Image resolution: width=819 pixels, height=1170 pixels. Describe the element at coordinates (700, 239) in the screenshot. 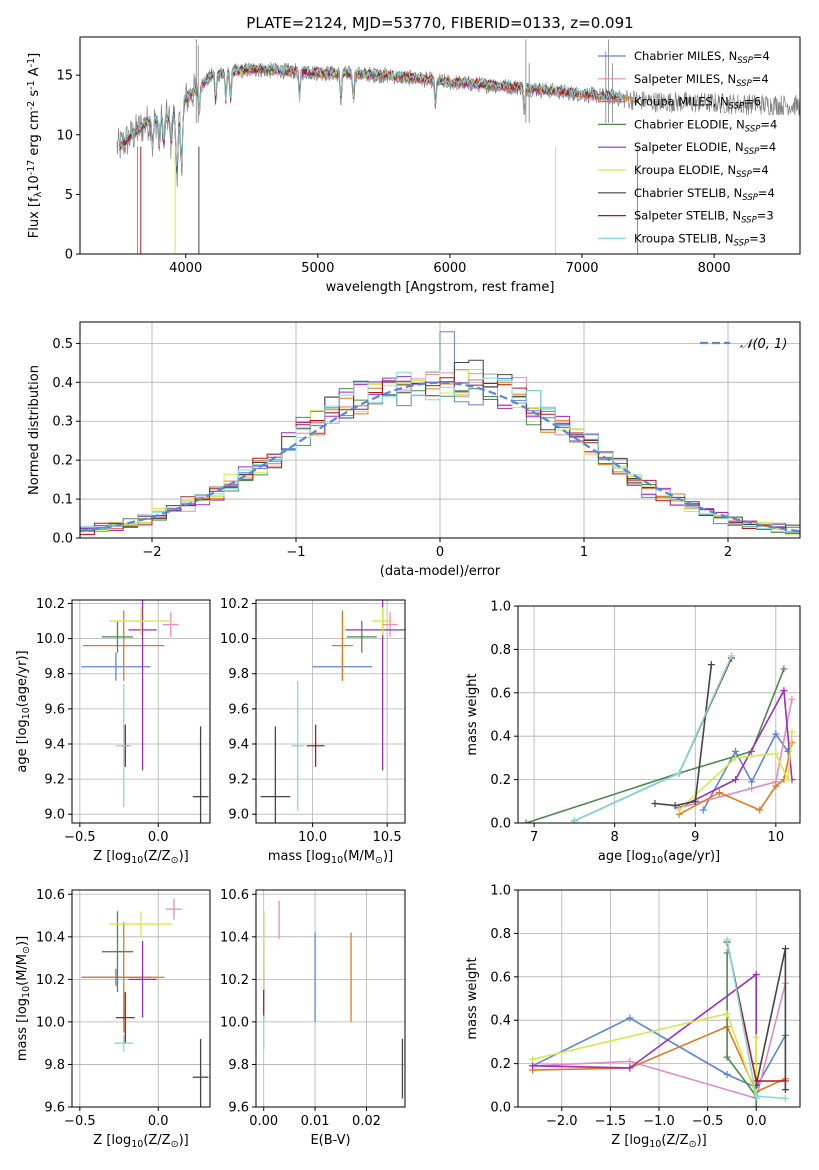

I see `legend-entry: Kroupa STELIB, NSSP=3` at that location.